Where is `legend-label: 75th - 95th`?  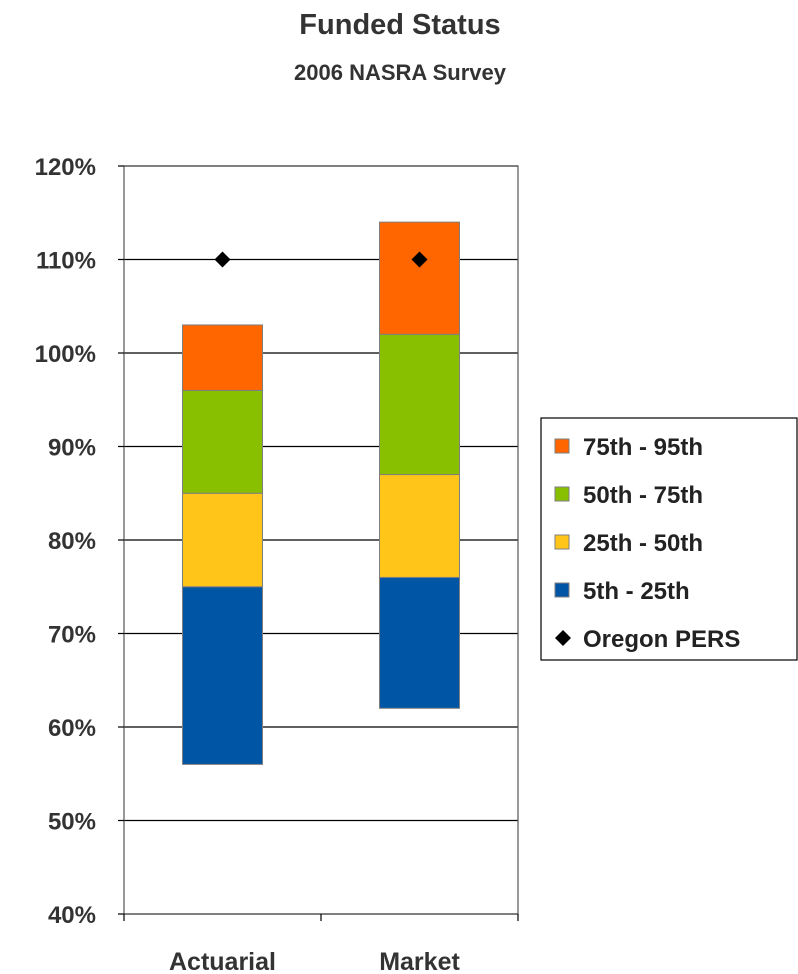 legend-label: 75th - 95th is located at coordinates (643, 447).